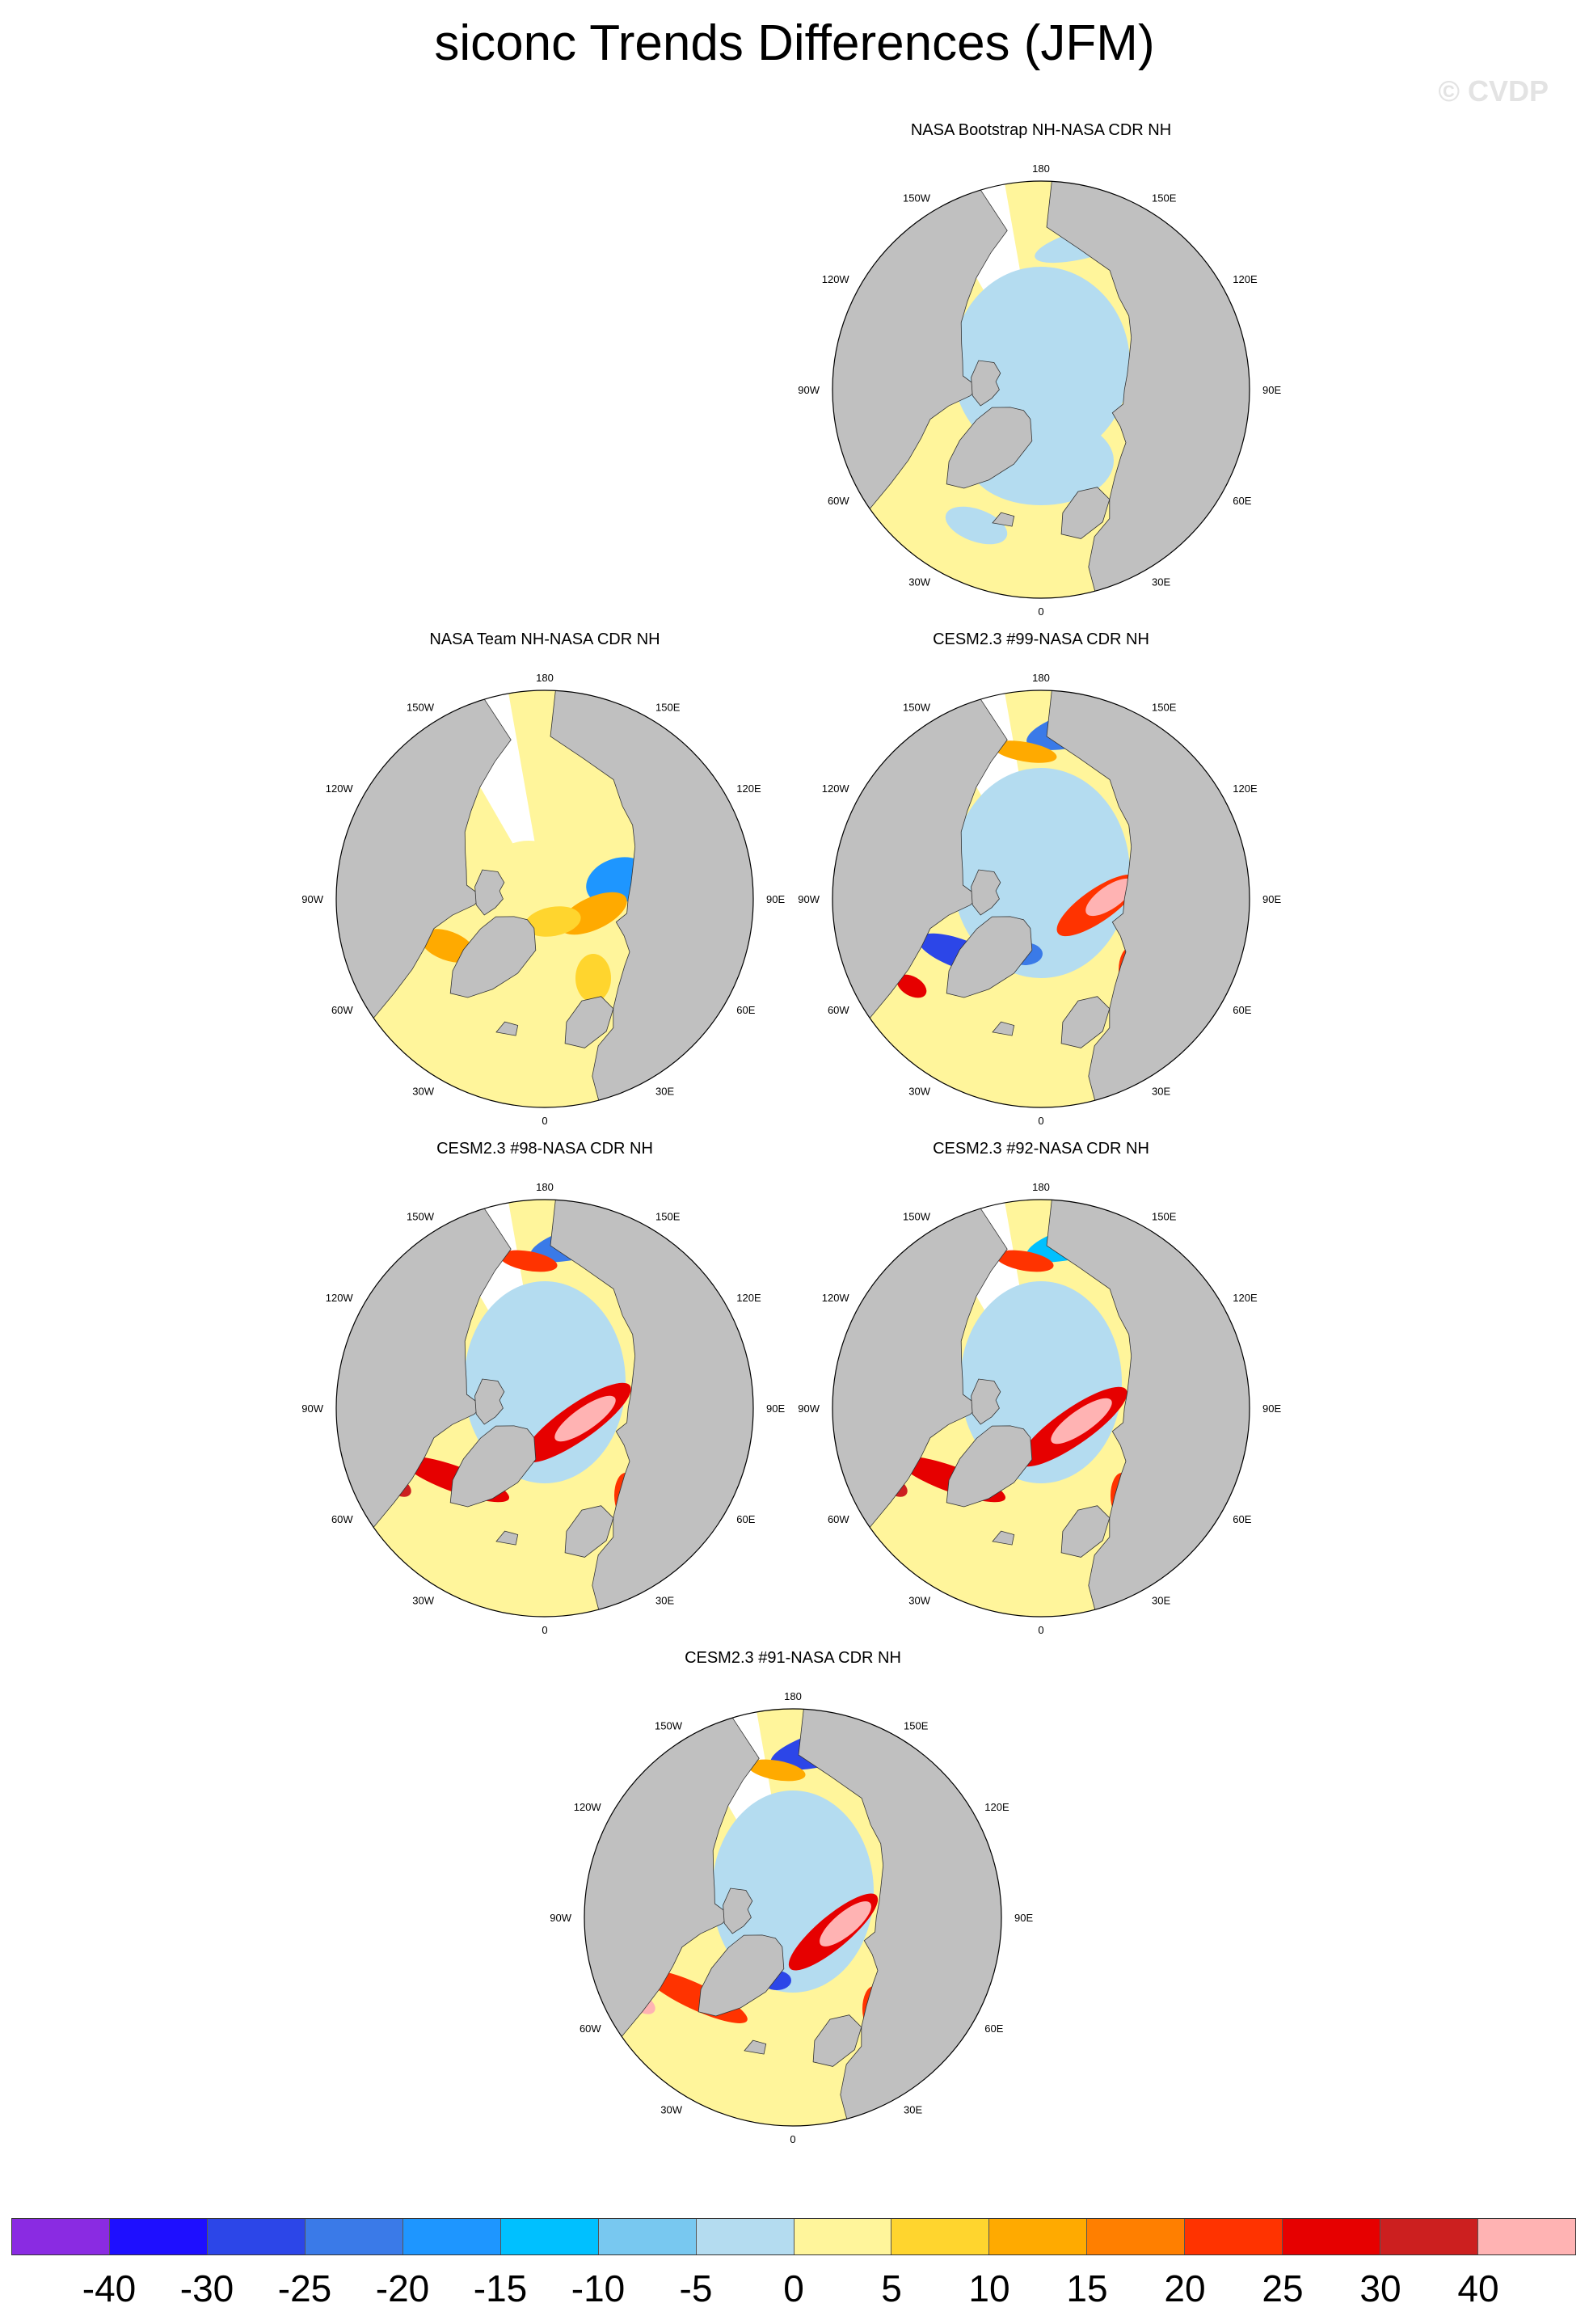 The image size is (1589, 2324). Describe the element at coordinates (793, 2236) in the screenshot. I see `colorbar` at that location.